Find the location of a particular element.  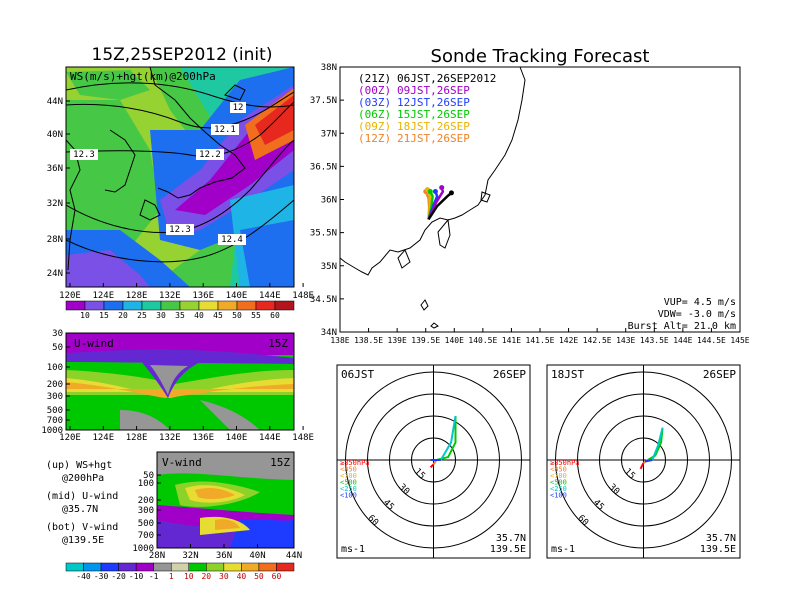

contour-label: 12.2 is located at coordinates (210, 155).